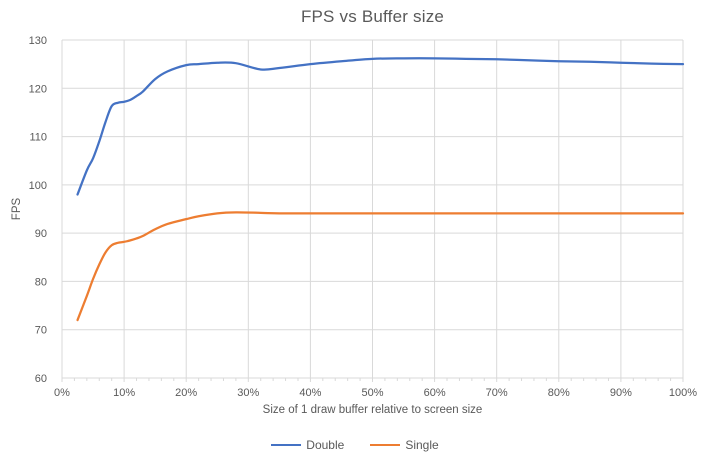  I want to click on x-tick-label: 80%, so click(559, 393).